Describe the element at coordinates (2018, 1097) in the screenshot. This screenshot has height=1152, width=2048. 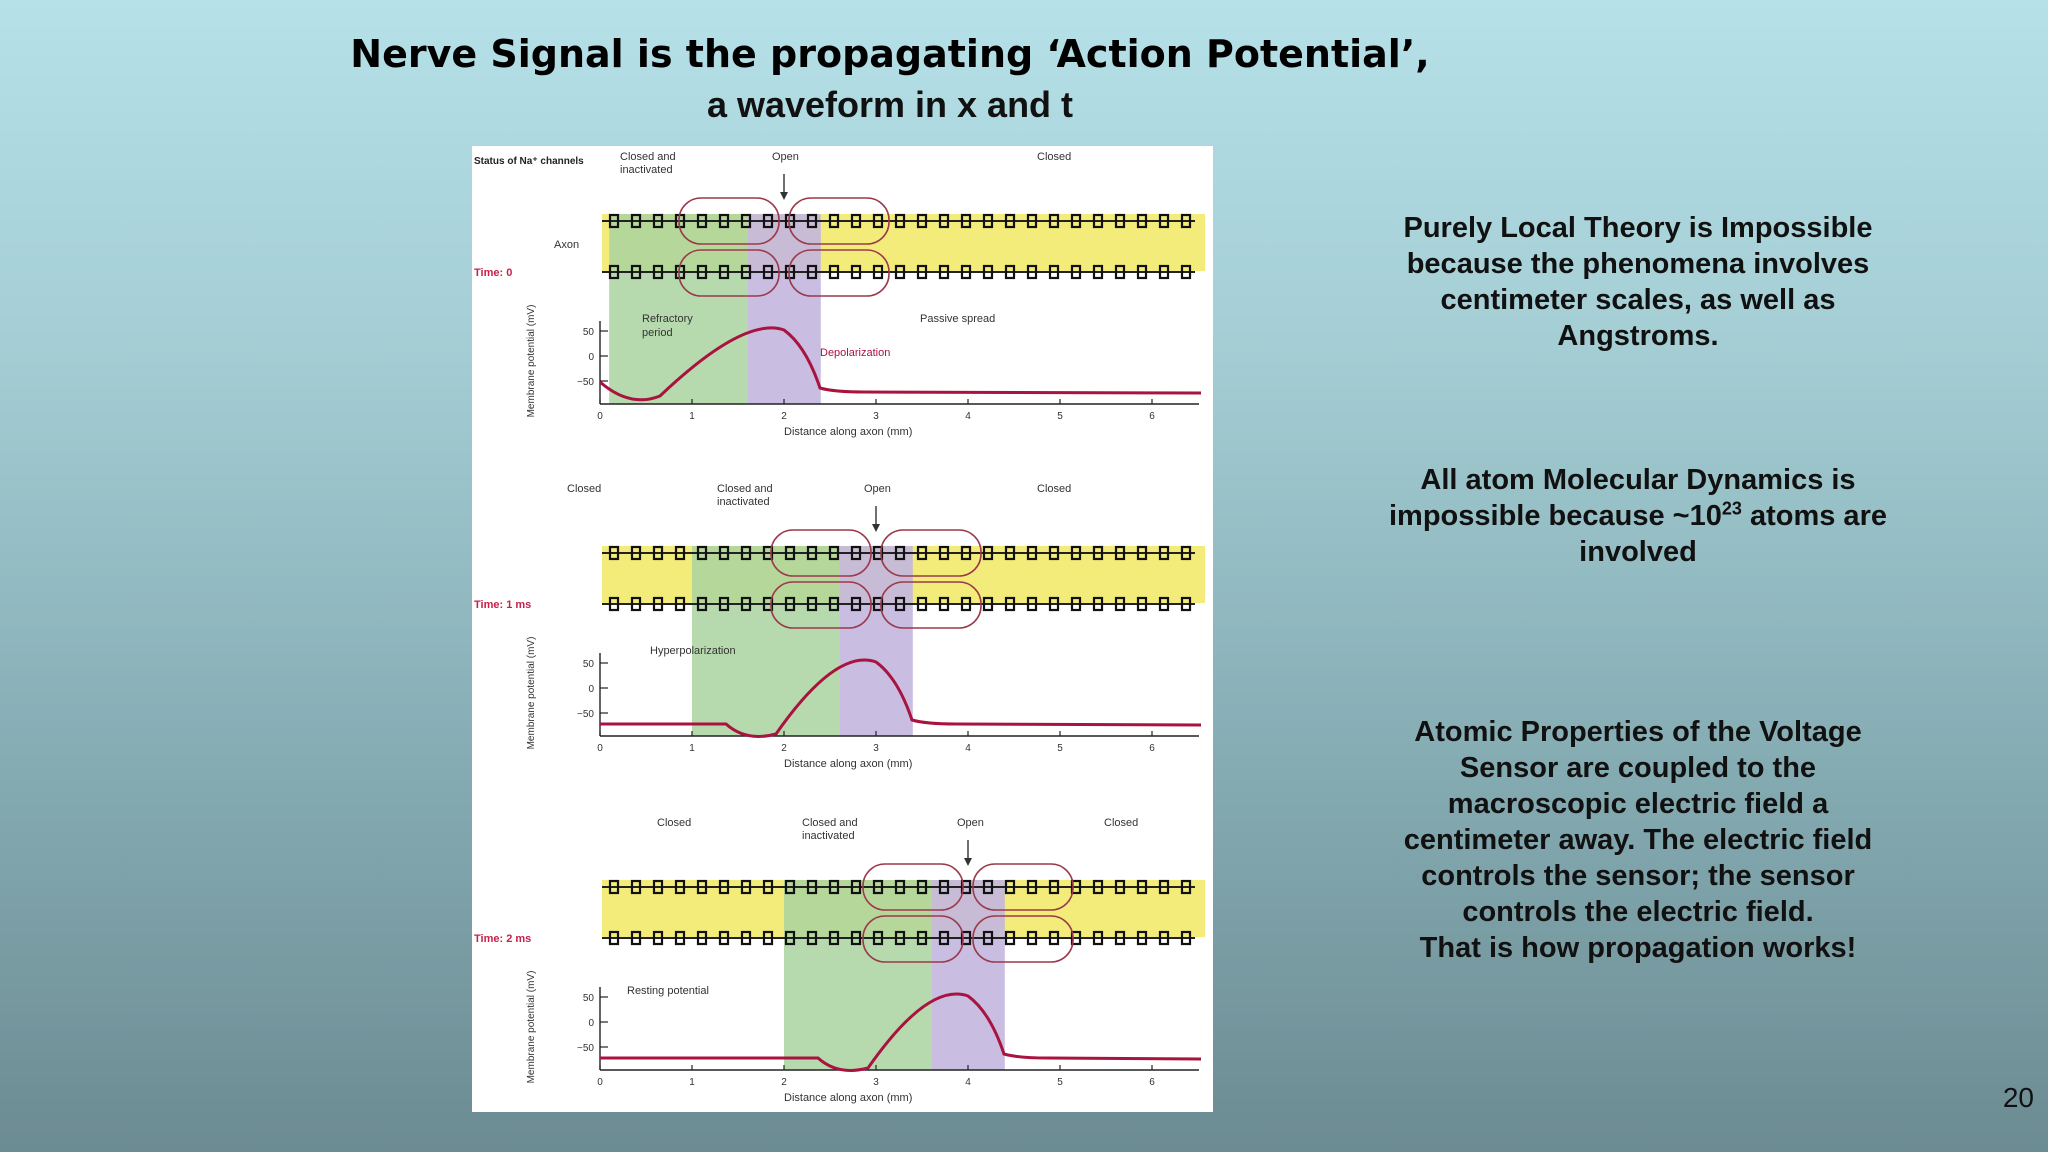
I see `page-number: 20` at that location.